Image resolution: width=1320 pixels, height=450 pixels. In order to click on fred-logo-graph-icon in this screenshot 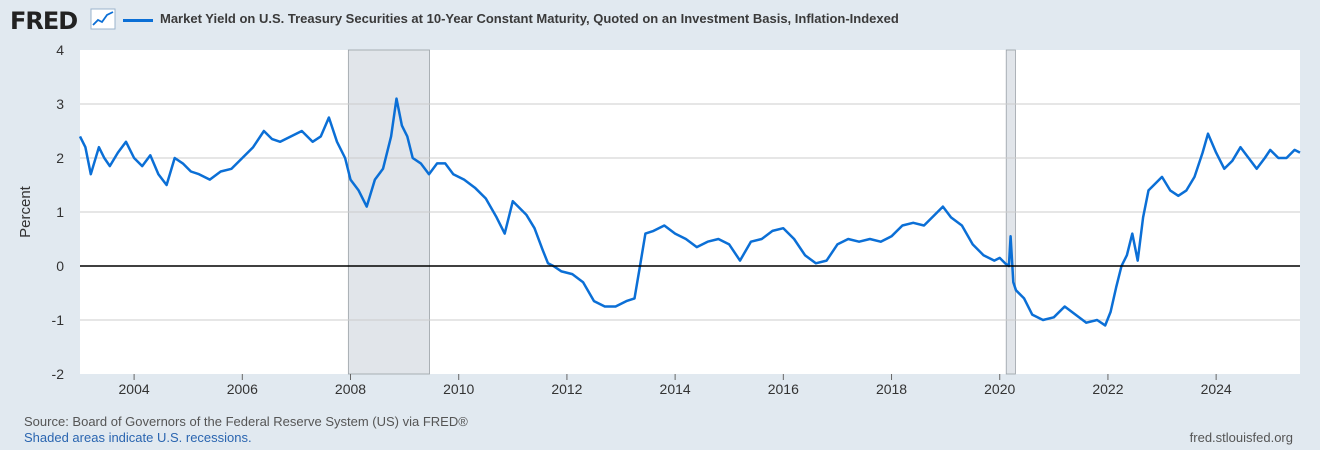, I will do `click(103, 19)`.